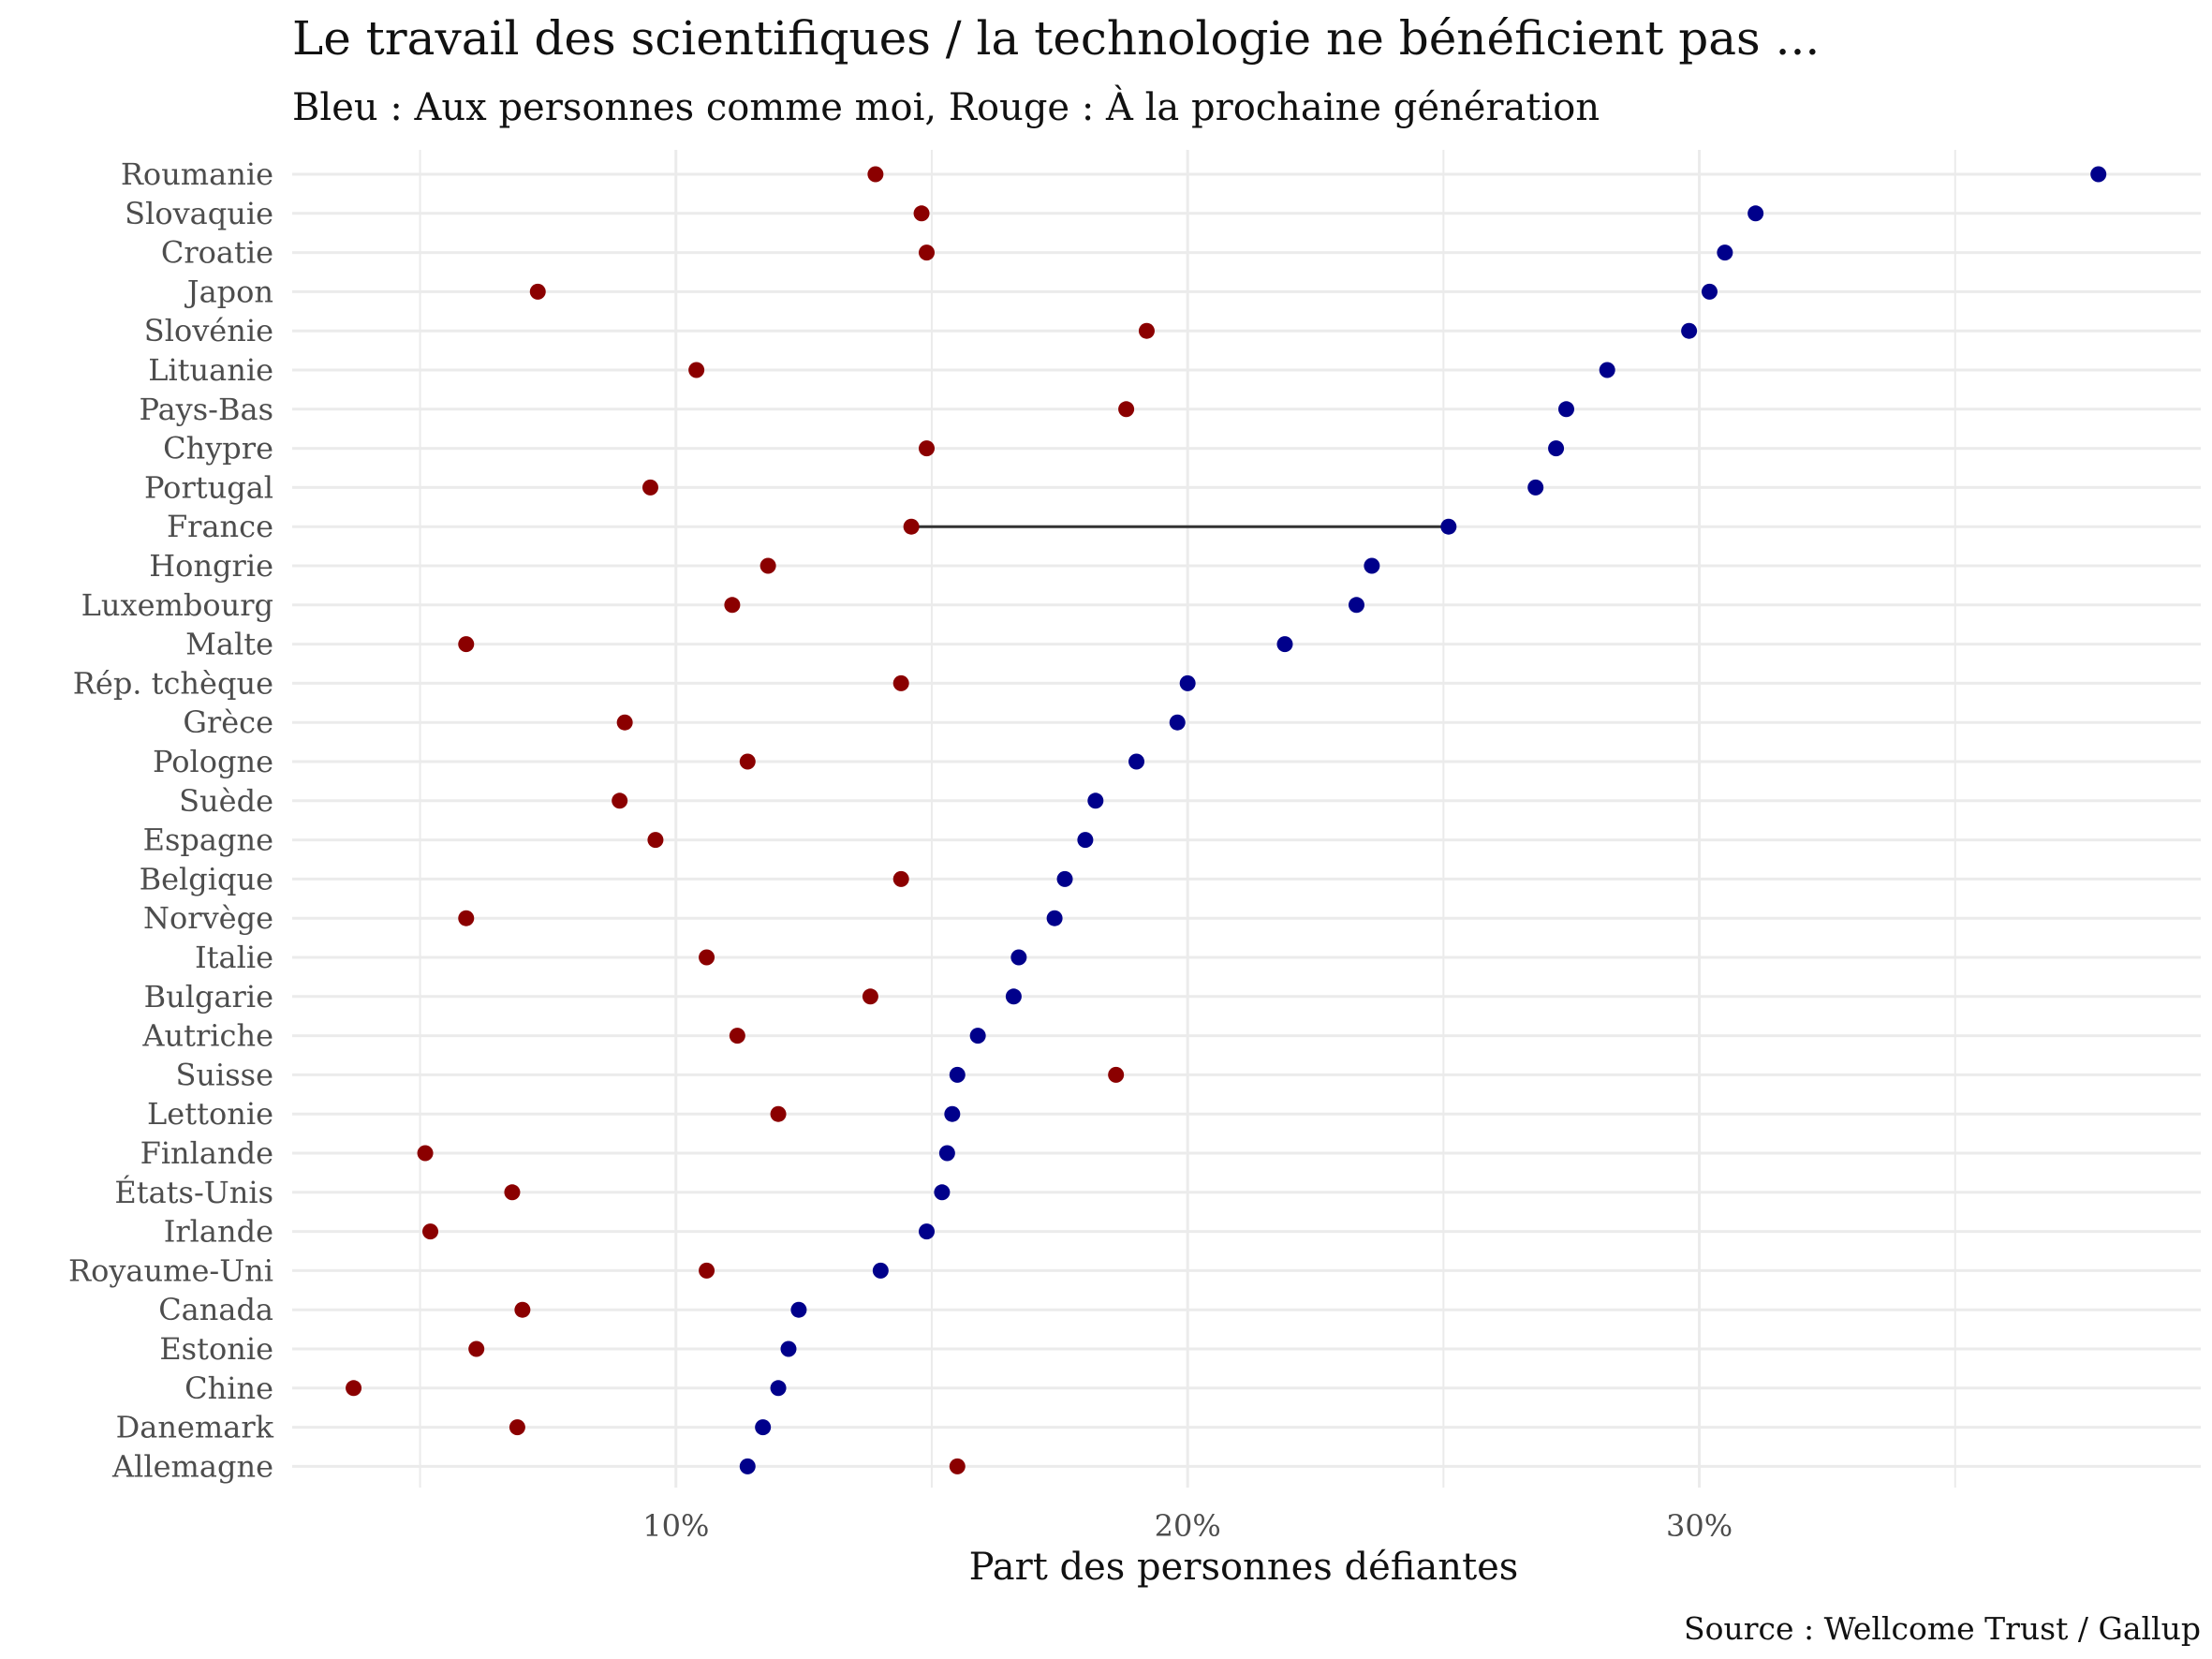  I want to click on country-label: Slovénie, so click(209, 331).